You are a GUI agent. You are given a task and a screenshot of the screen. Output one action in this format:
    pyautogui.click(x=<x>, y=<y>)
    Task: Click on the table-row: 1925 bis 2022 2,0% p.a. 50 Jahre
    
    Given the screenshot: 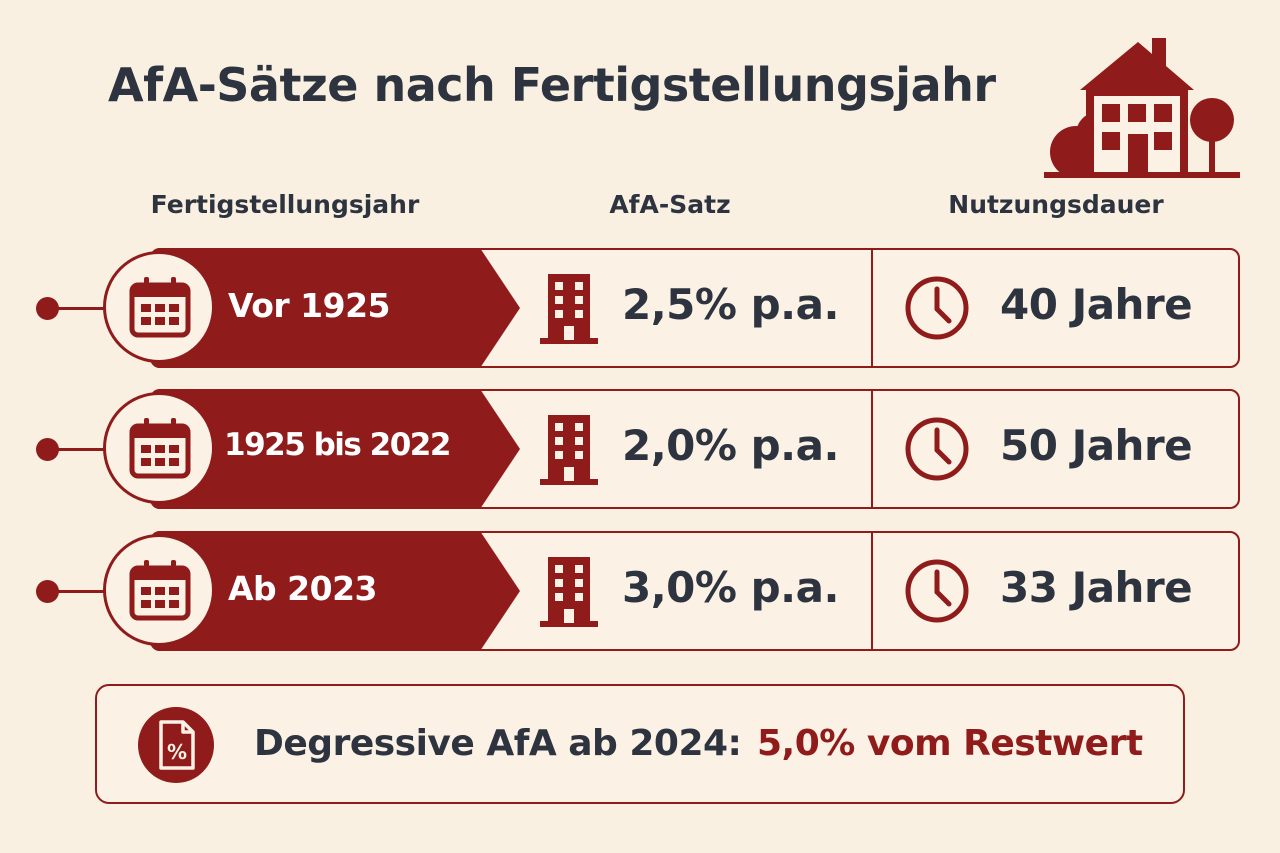 What is the action you would take?
    pyautogui.click(x=640, y=450)
    